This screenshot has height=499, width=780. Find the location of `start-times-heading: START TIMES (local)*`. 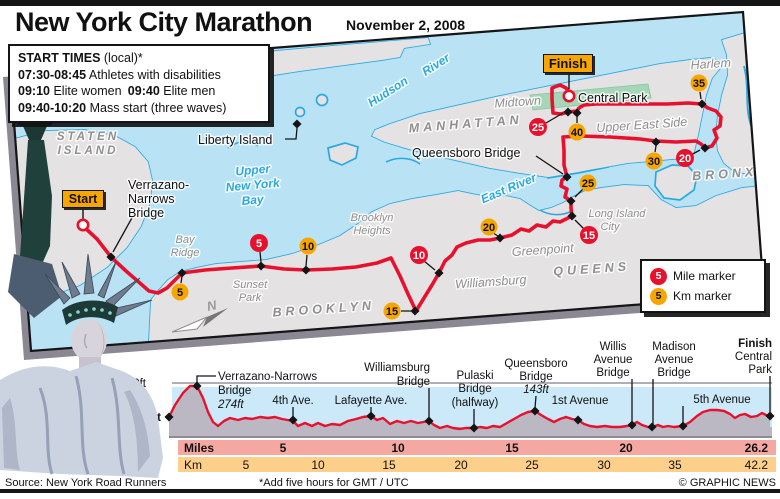

start-times-heading: START TIMES (local)* is located at coordinates (80, 58).